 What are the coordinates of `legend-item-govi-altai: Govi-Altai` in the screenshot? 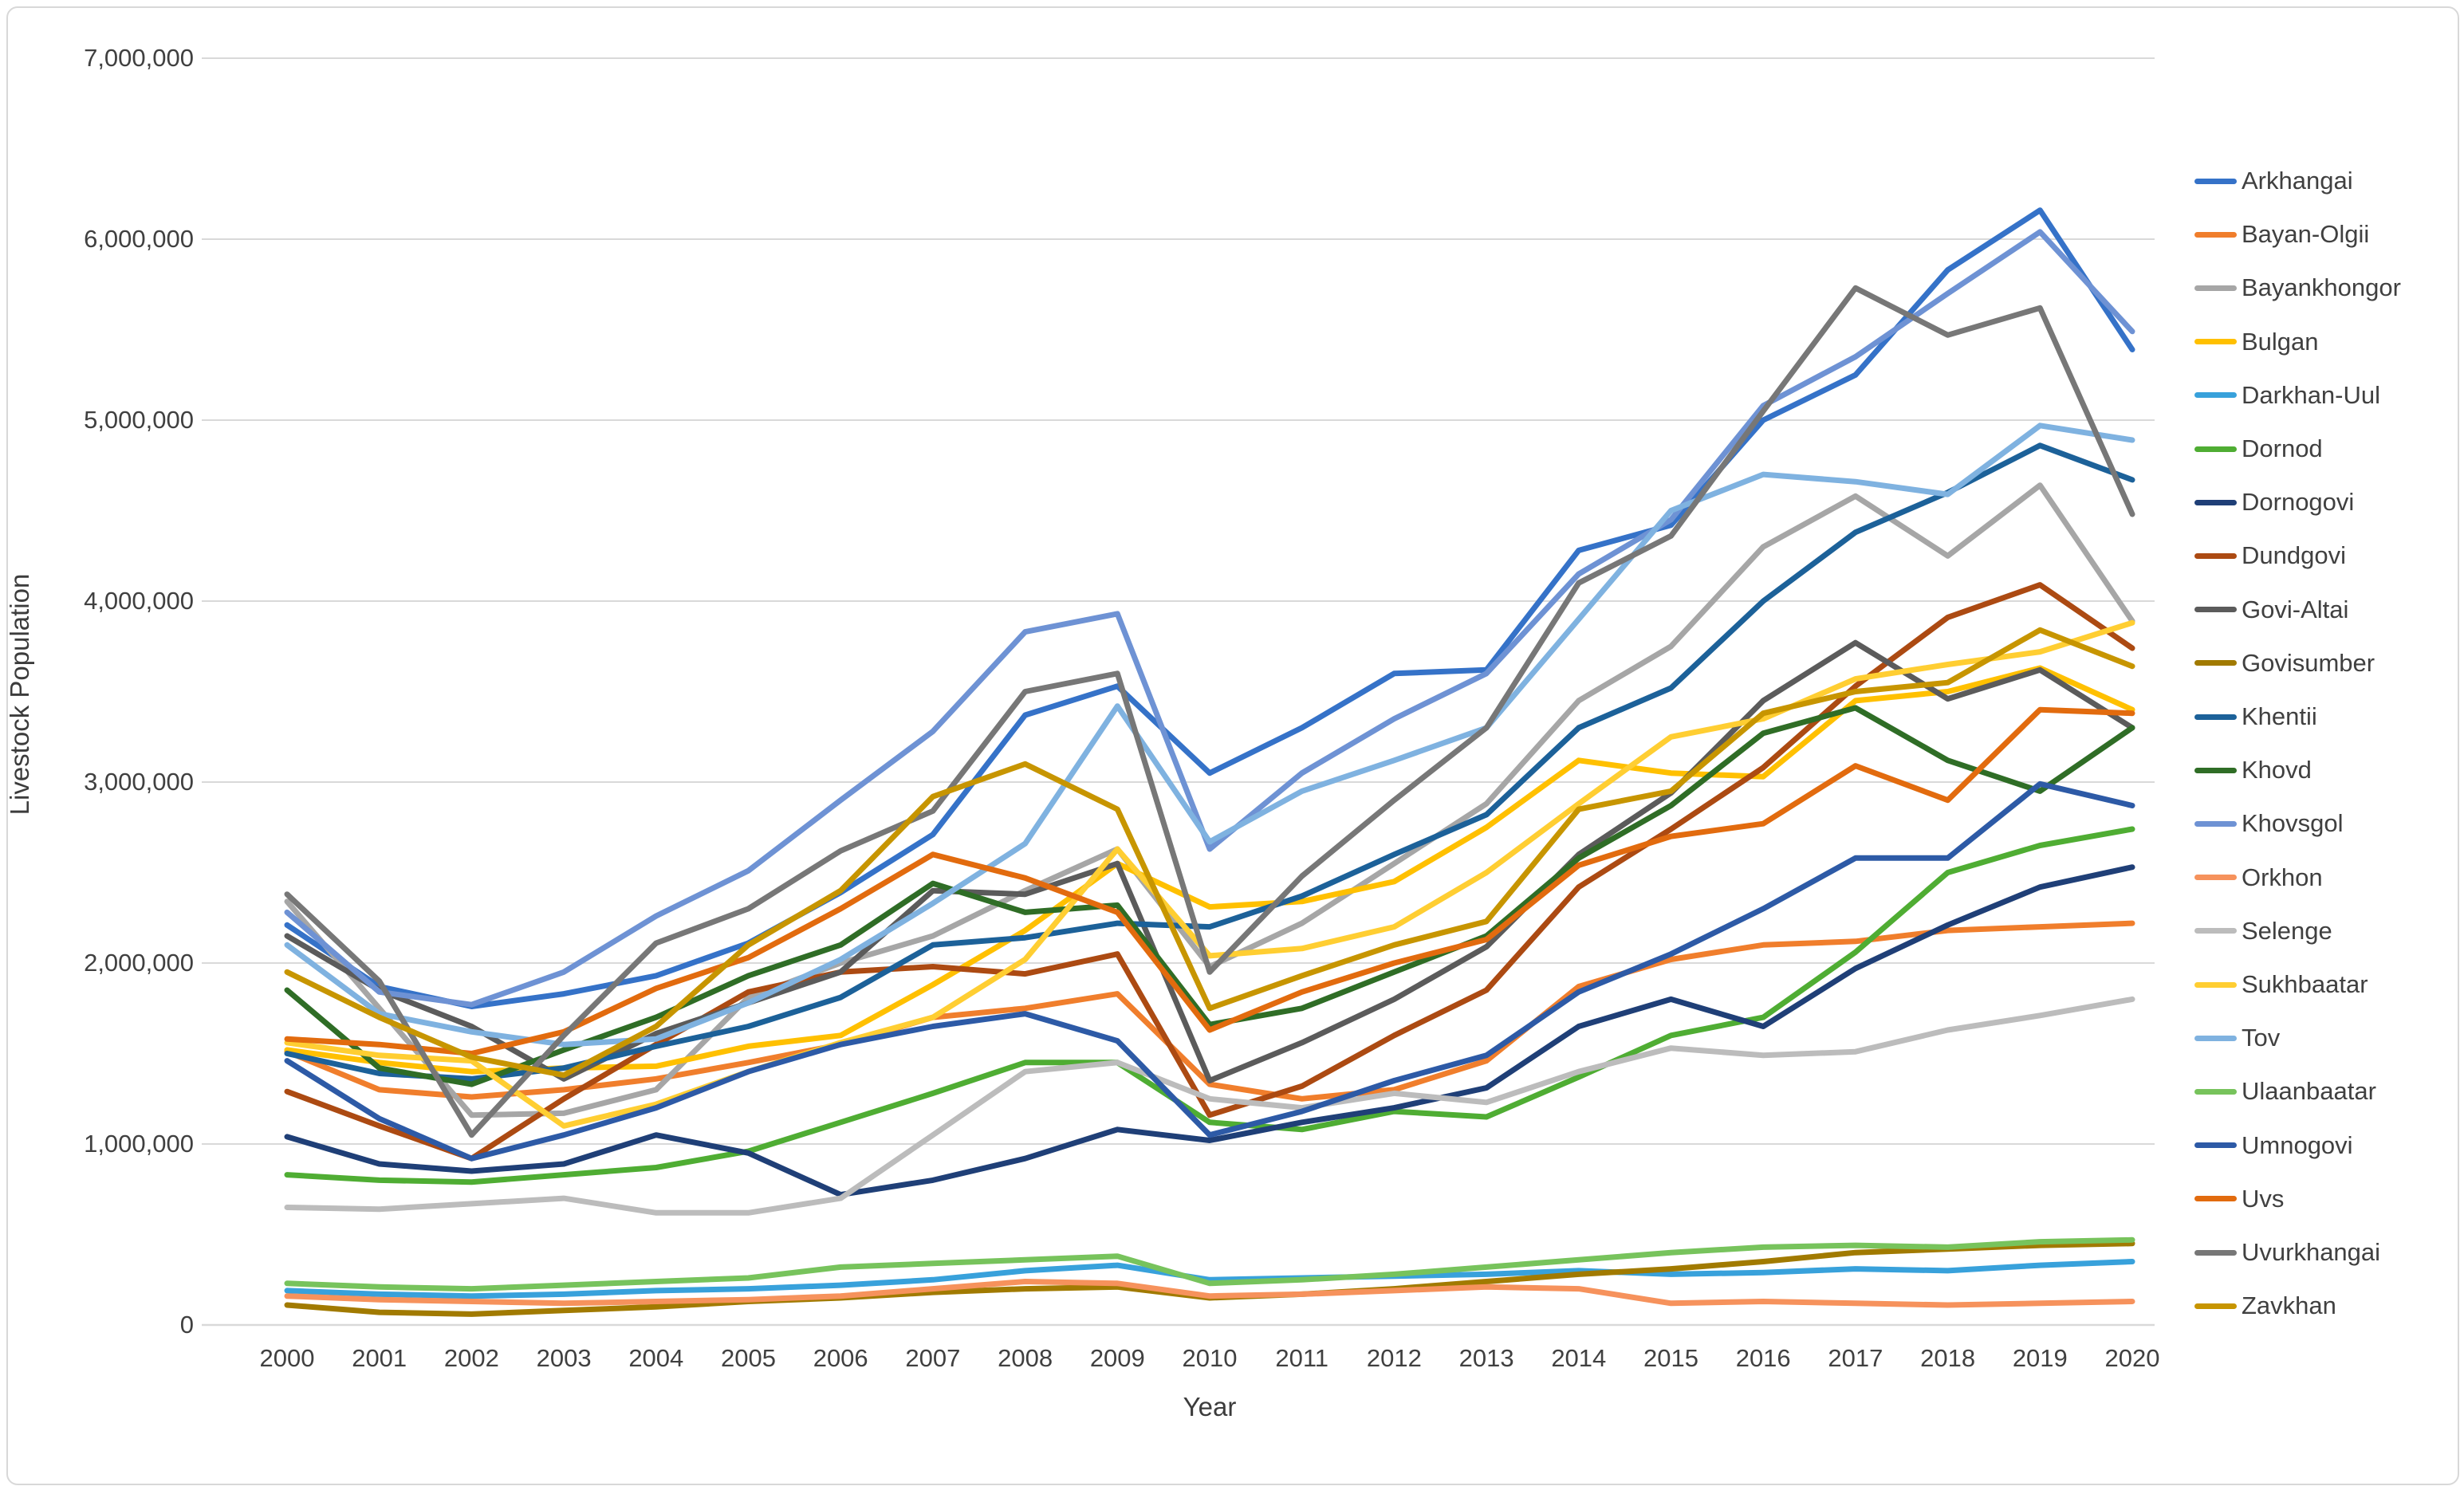 It's located at (2271, 610).